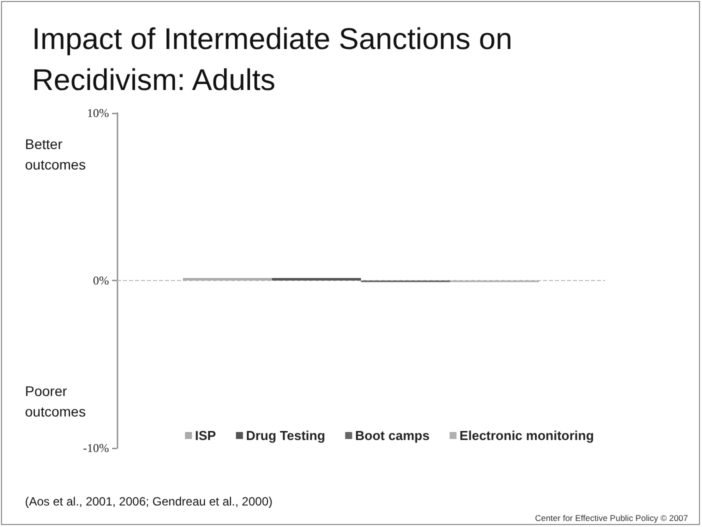 This screenshot has height=527, width=702. What do you see at coordinates (55, 154) in the screenshot?
I see `text: Better outcomes` at bounding box center [55, 154].